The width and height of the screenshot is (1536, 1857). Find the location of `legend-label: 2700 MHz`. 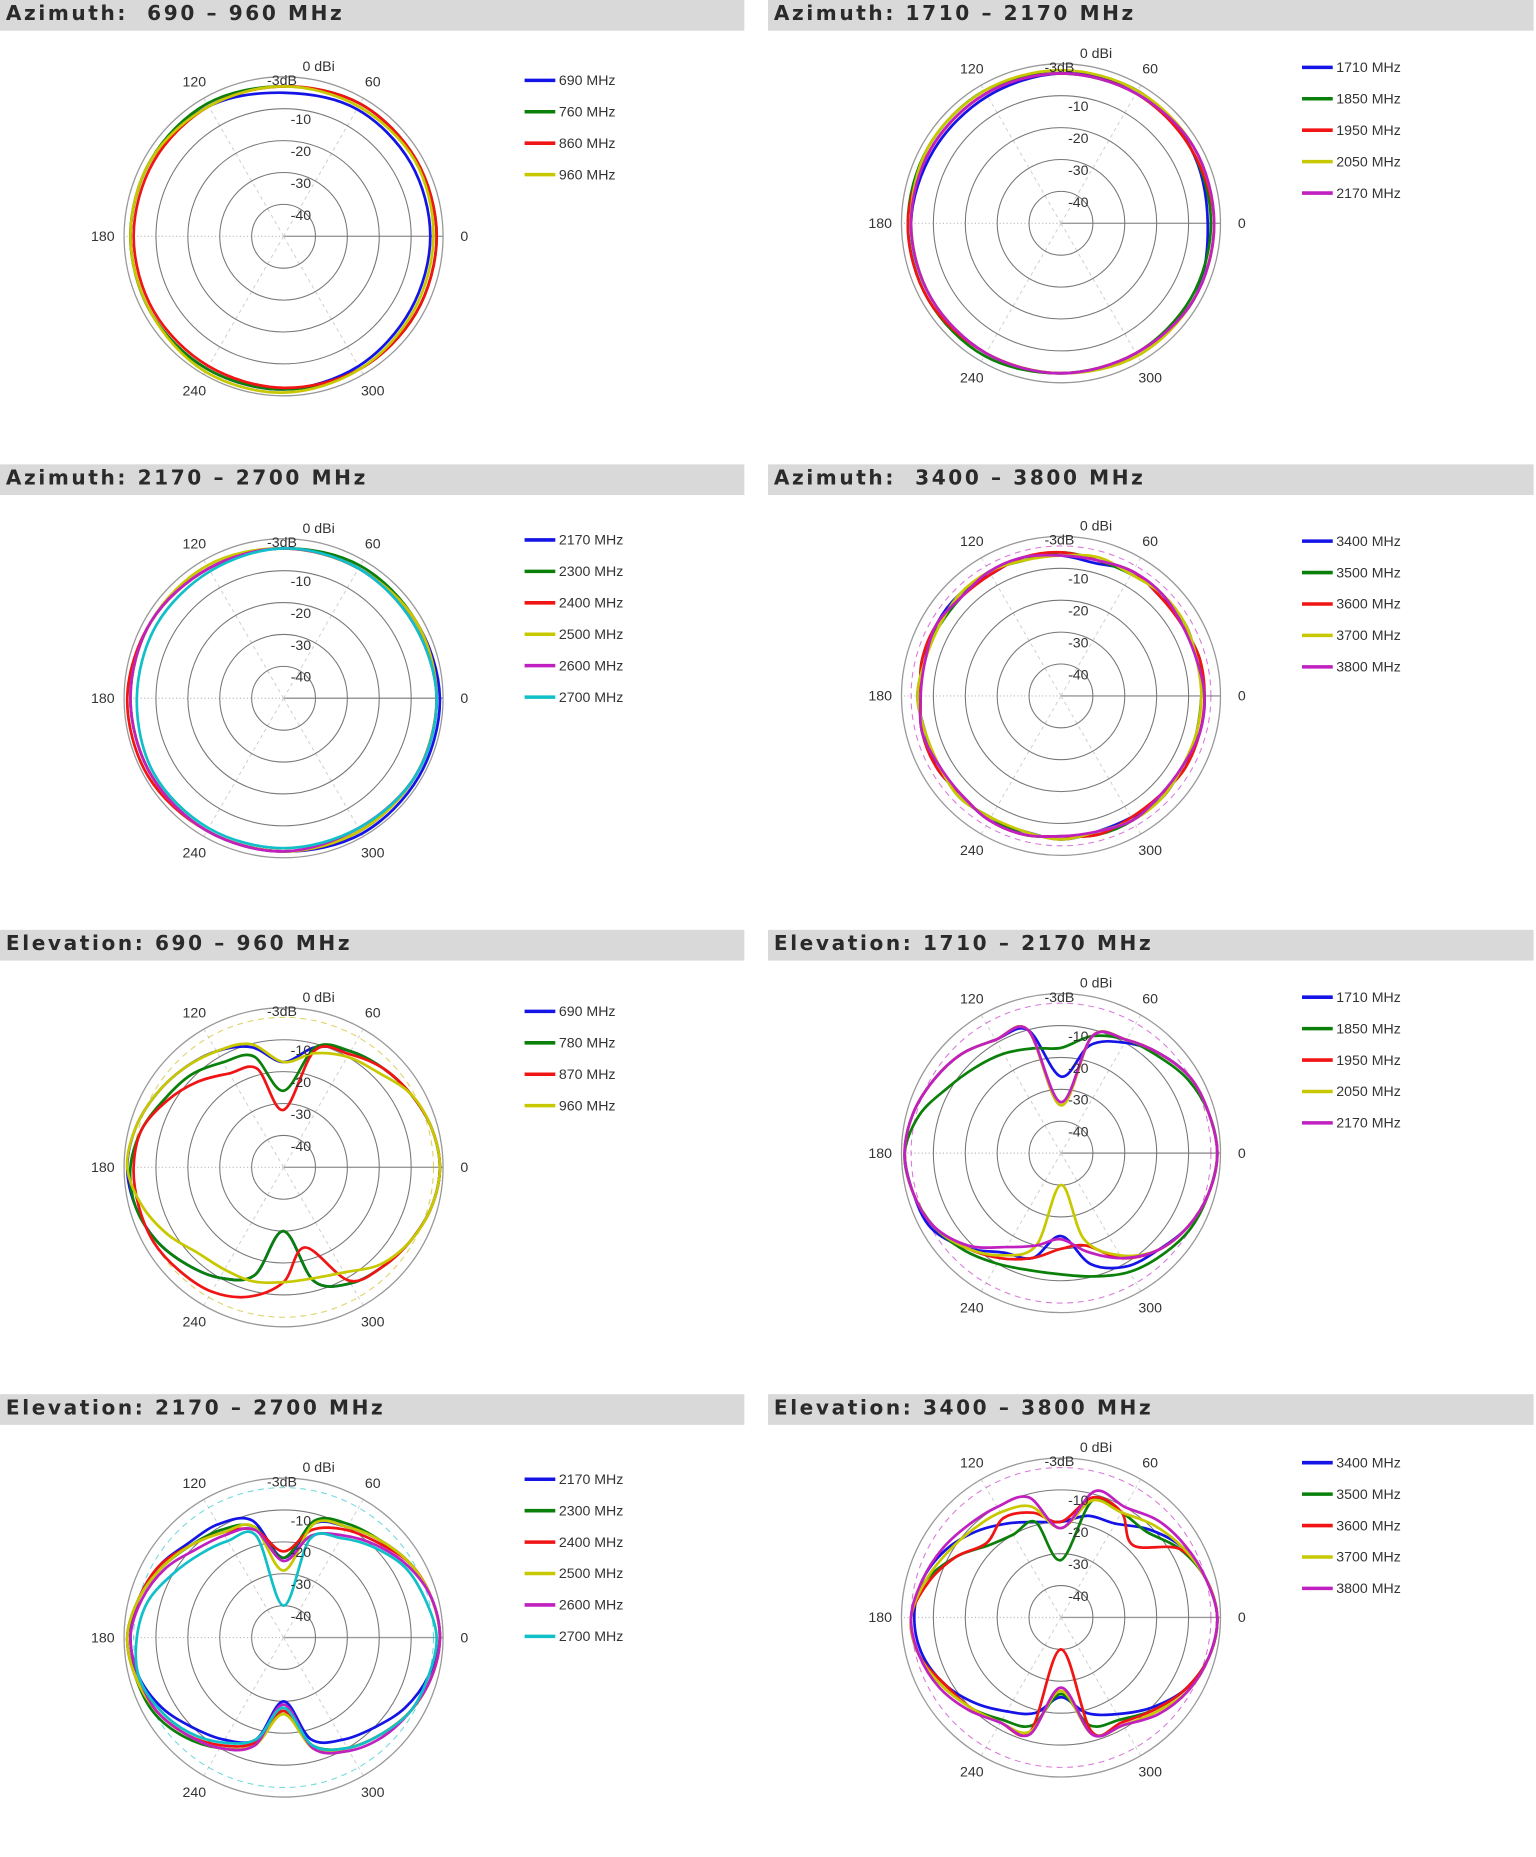

legend-label: 2700 MHz is located at coordinates (591, 1637).